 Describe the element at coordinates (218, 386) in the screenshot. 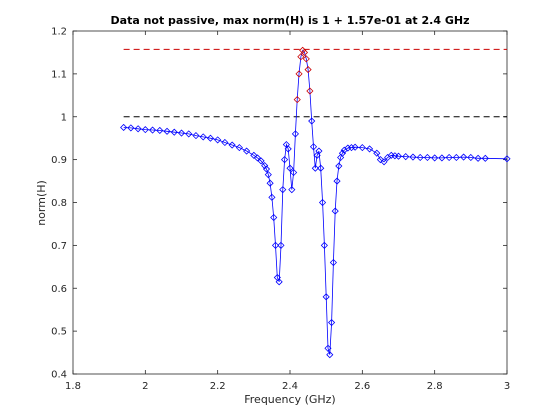

I see `x-tick-label: 2.2` at that location.